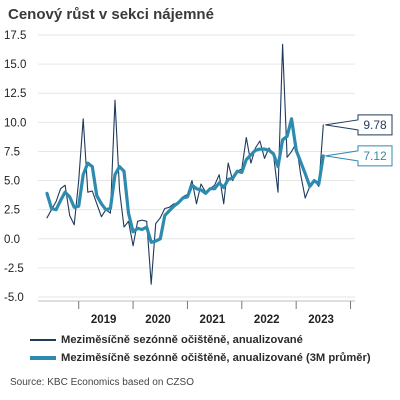 The width and height of the screenshot is (400, 400). What do you see at coordinates (14, 298) in the screenshot?
I see `y-tick-label: -5.0` at bounding box center [14, 298].